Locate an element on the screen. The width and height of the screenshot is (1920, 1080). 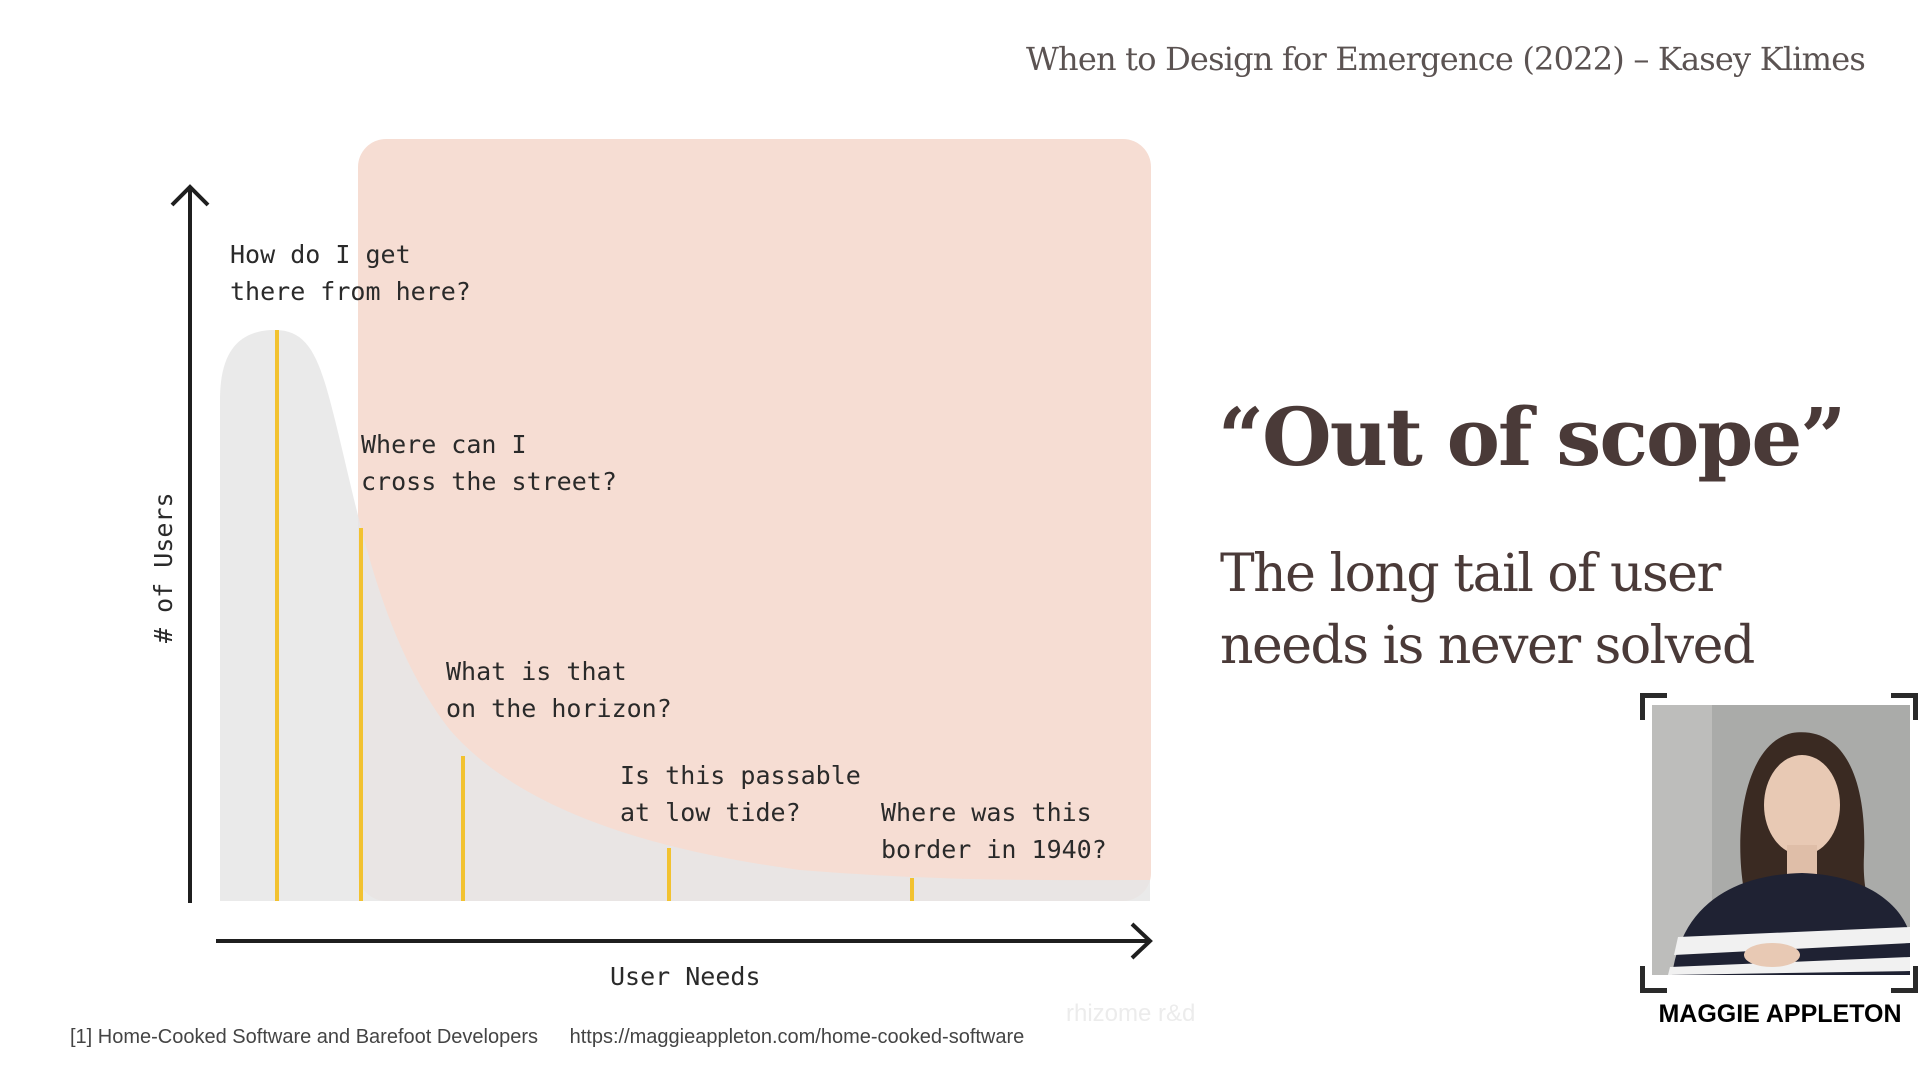
annotation-1-line1: How do I get is located at coordinates (320, 254).